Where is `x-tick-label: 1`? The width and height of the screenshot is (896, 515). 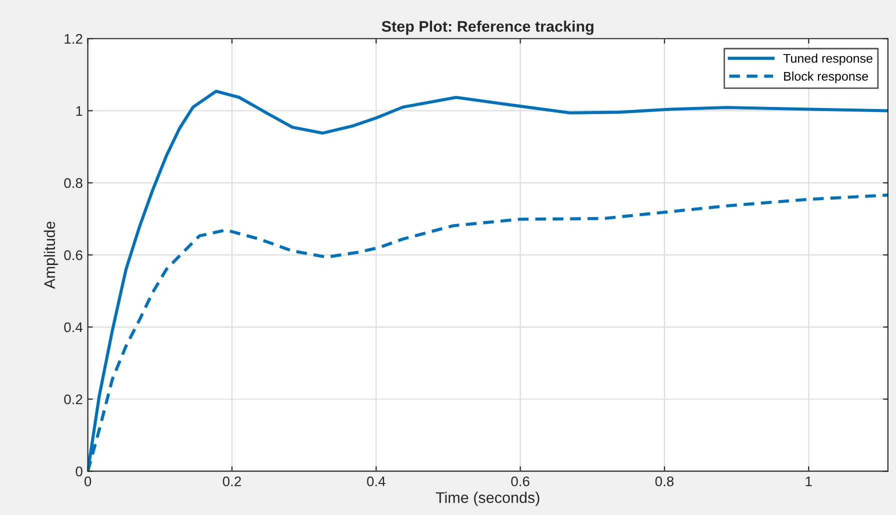 x-tick-label: 1 is located at coordinates (809, 481).